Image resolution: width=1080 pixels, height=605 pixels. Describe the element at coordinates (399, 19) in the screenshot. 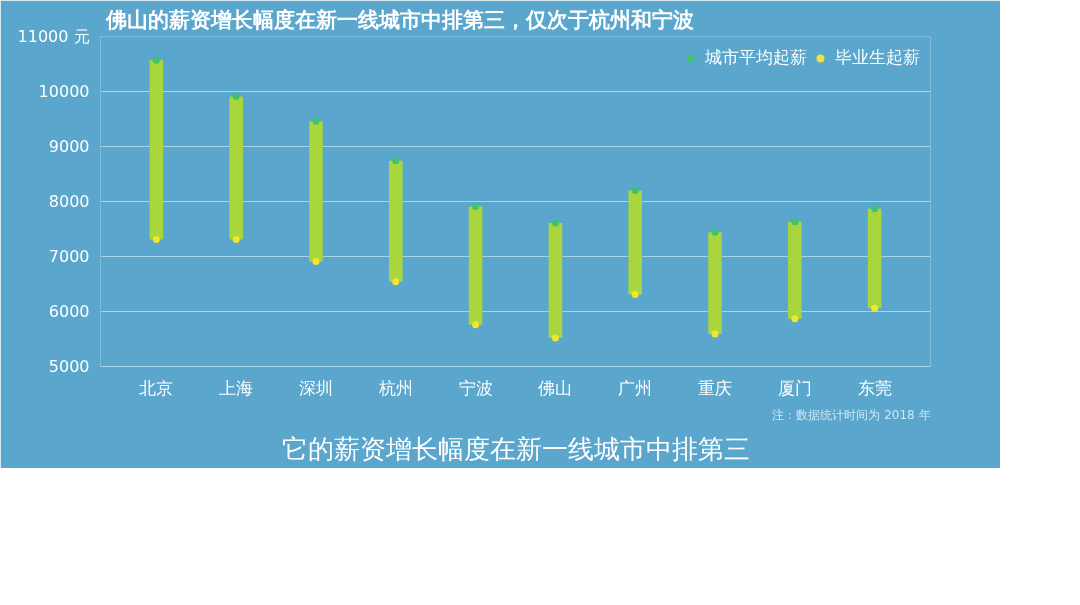

I see `chart-title: 佛山的薪资增长幅度在新一线城市中排第三，仅次于杭州和宁波` at that location.